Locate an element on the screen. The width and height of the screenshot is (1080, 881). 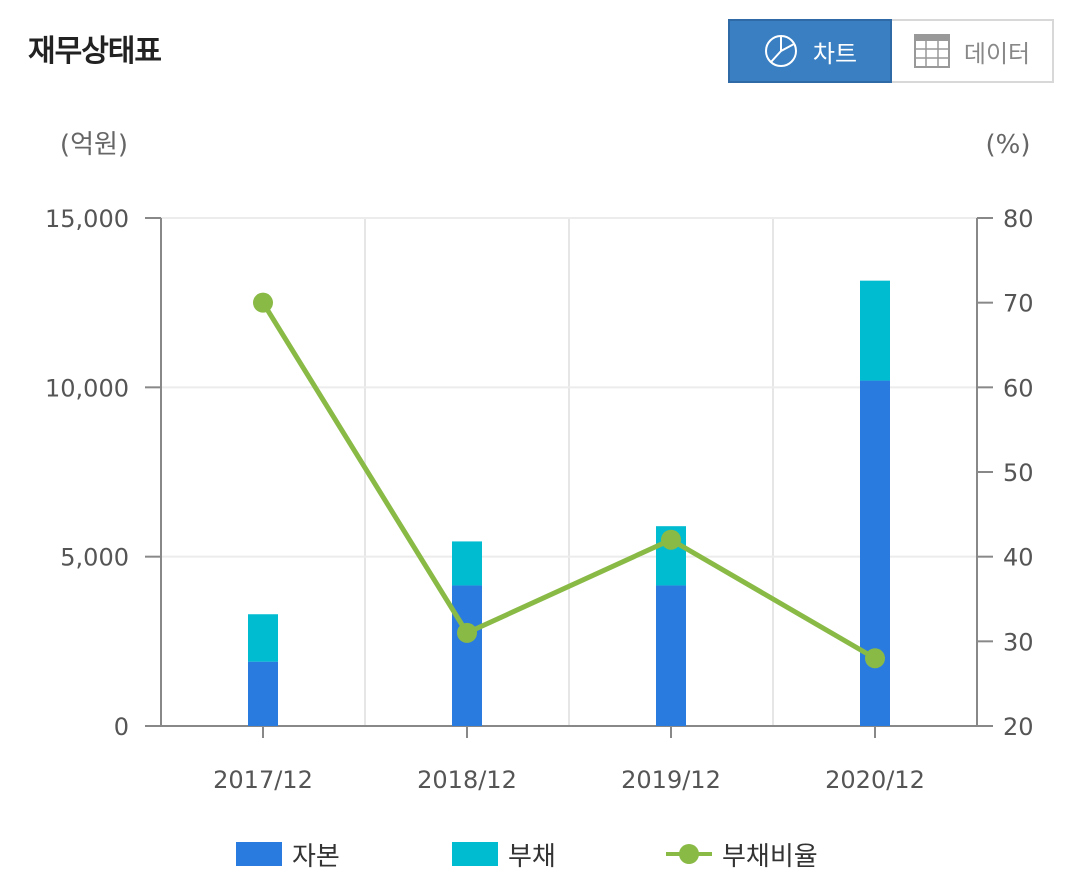
data-view-label: 데이터 is located at coordinates (997, 53).